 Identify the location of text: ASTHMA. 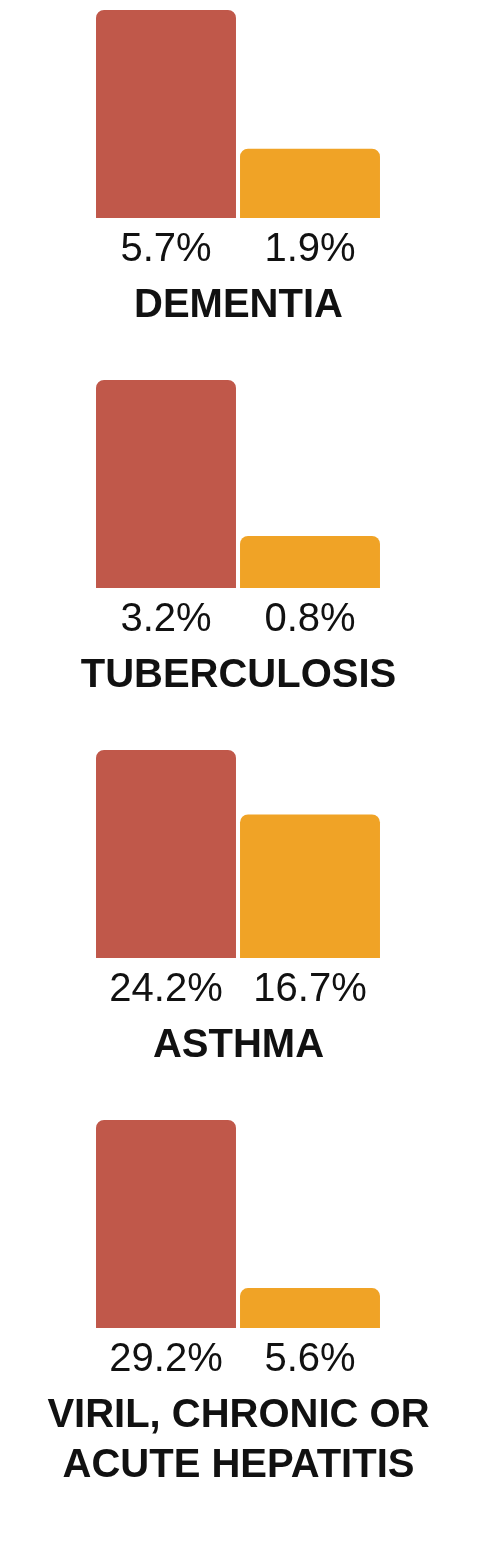
(238, 1043).